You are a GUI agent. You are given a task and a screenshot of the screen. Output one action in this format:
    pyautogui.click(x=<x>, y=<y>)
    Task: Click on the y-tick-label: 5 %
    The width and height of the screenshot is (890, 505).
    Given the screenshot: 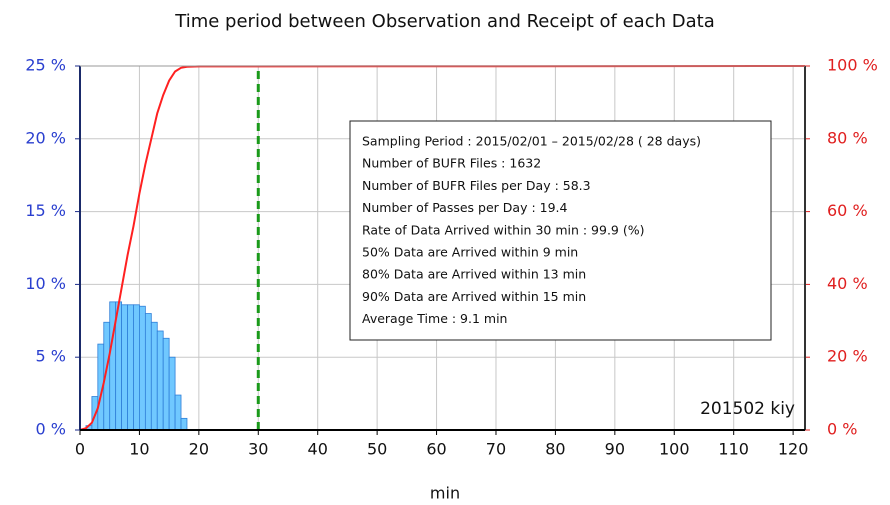 What is the action you would take?
    pyautogui.click(x=51, y=356)
    